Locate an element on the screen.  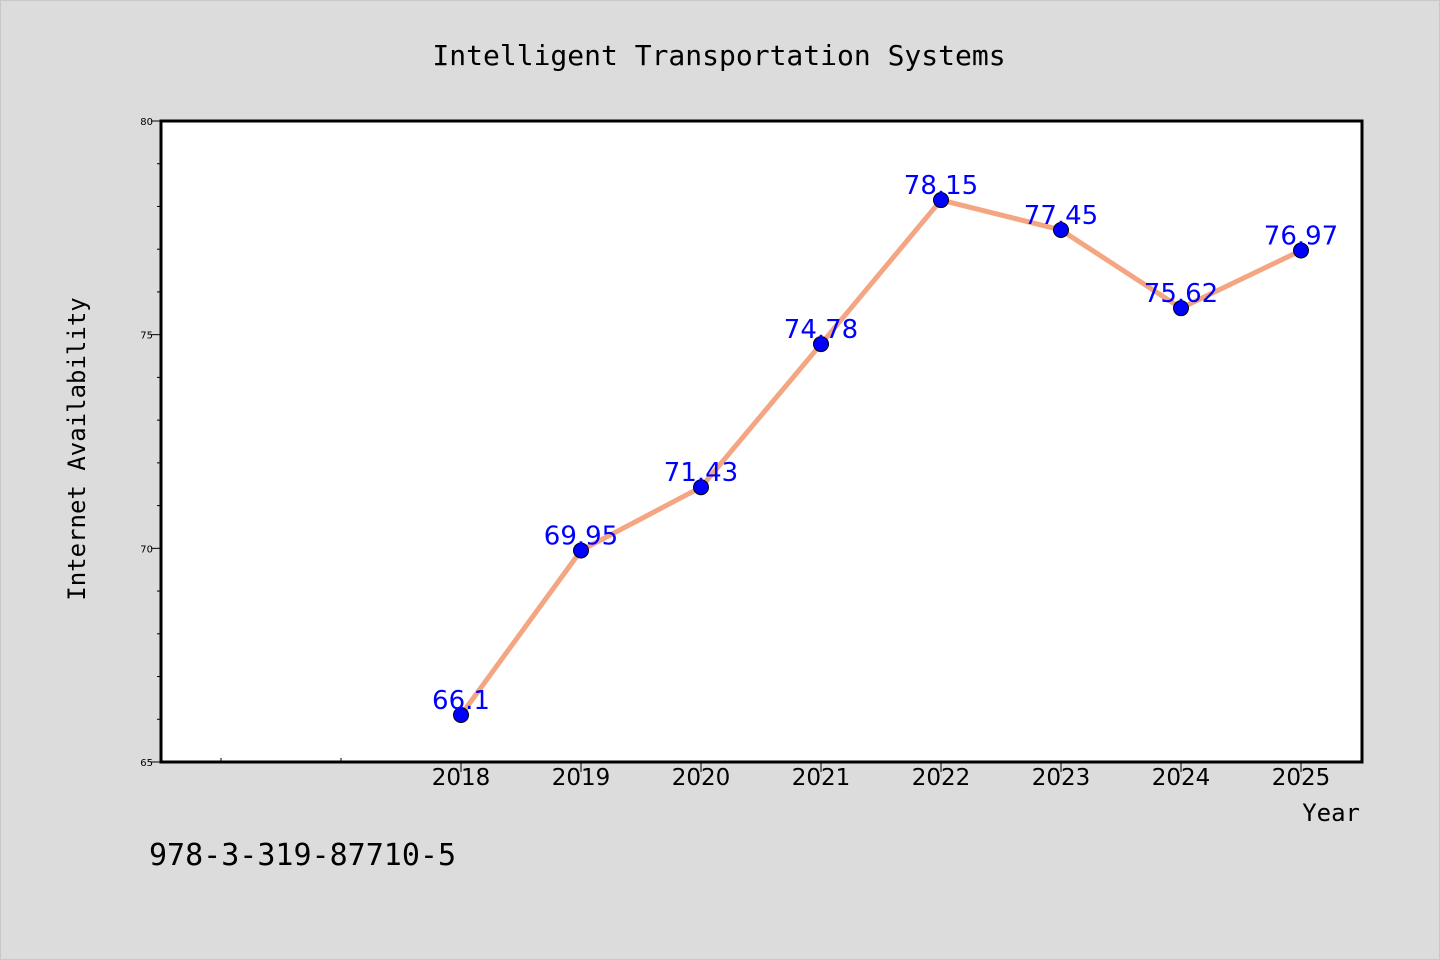
y-tick-label: 70 is located at coordinates (146, 549).